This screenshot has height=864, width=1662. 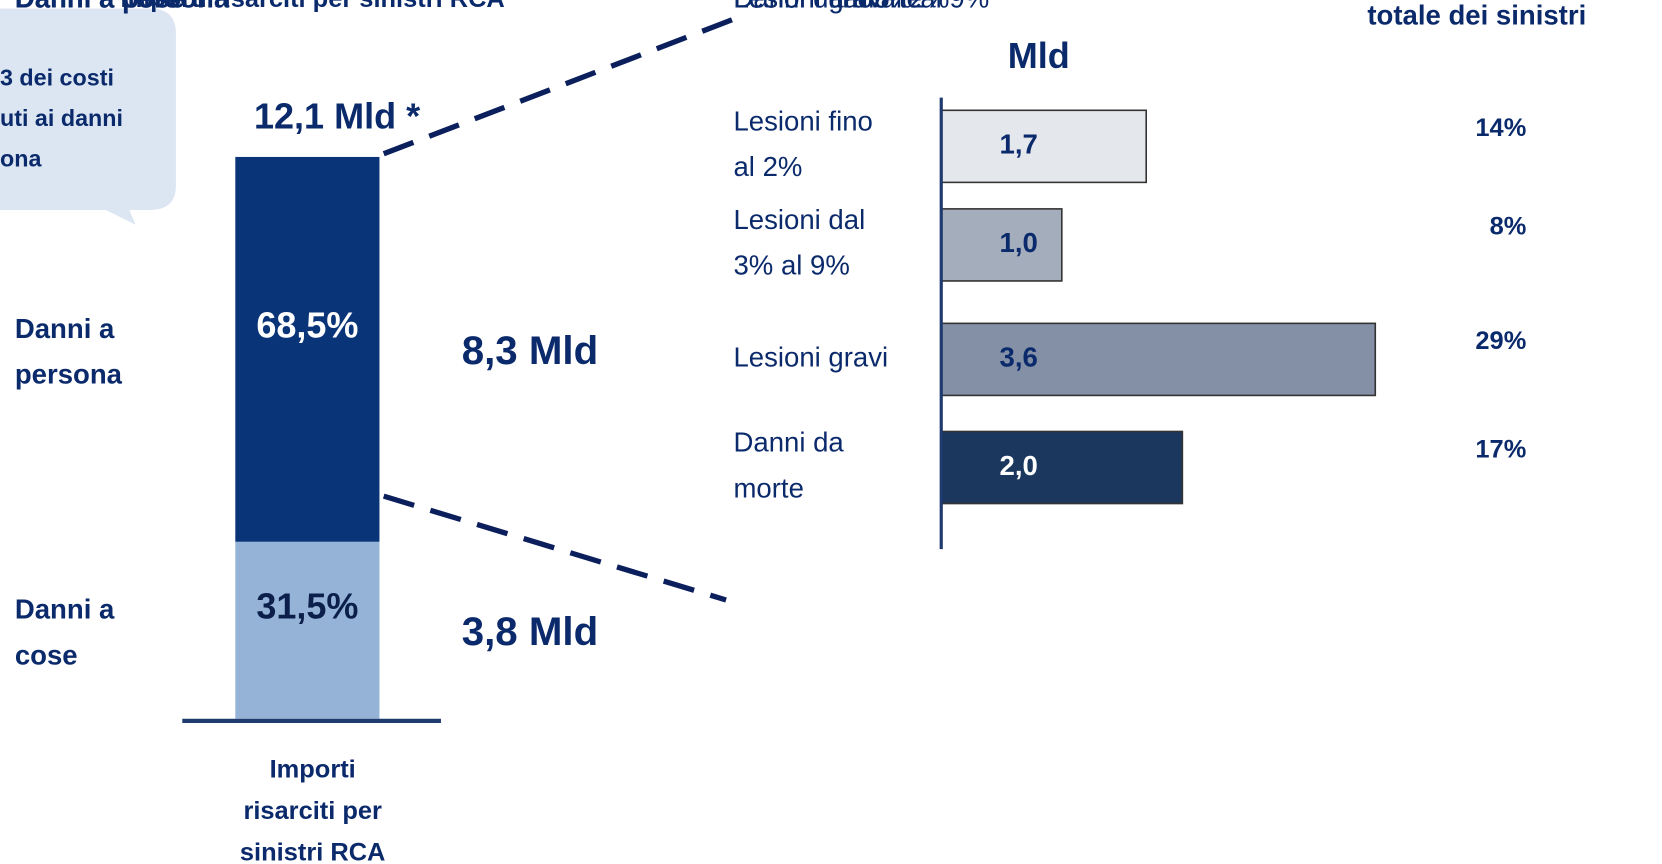 I want to click on callout-bubble, so click(x=88, y=116).